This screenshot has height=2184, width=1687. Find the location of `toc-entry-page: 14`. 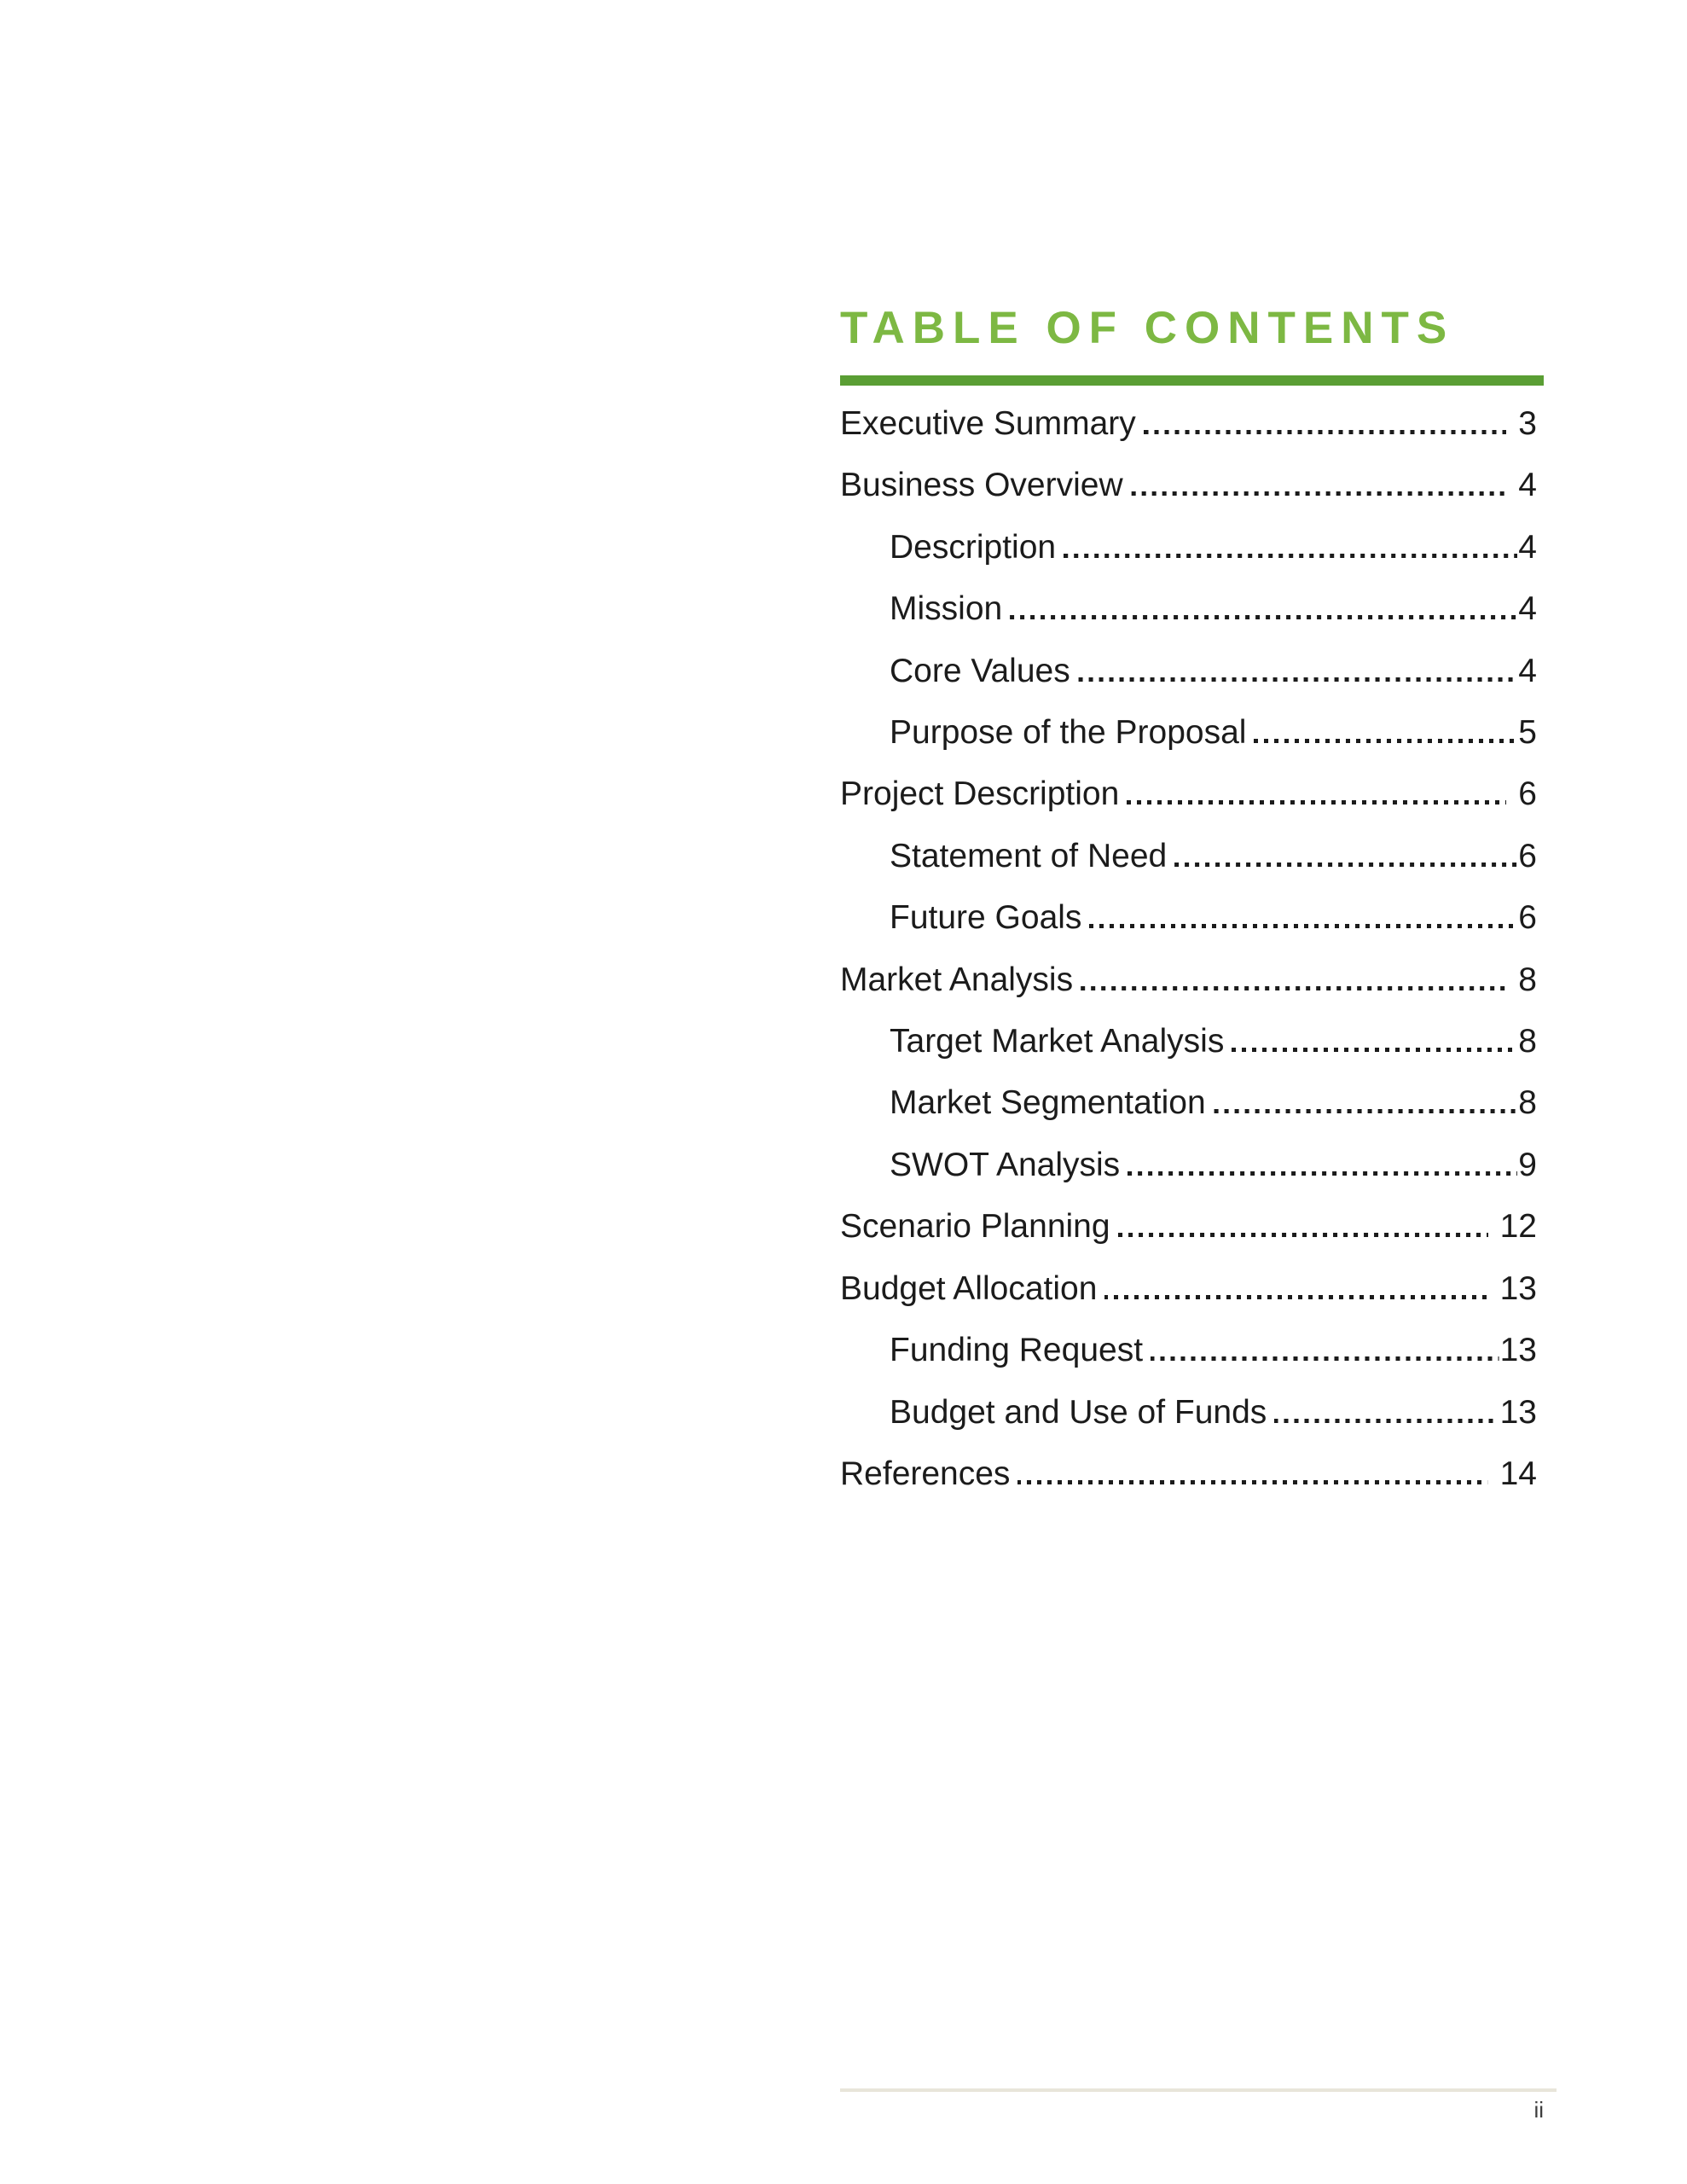

toc-entry-page: 14 is located at coordinates (1518, 1474).